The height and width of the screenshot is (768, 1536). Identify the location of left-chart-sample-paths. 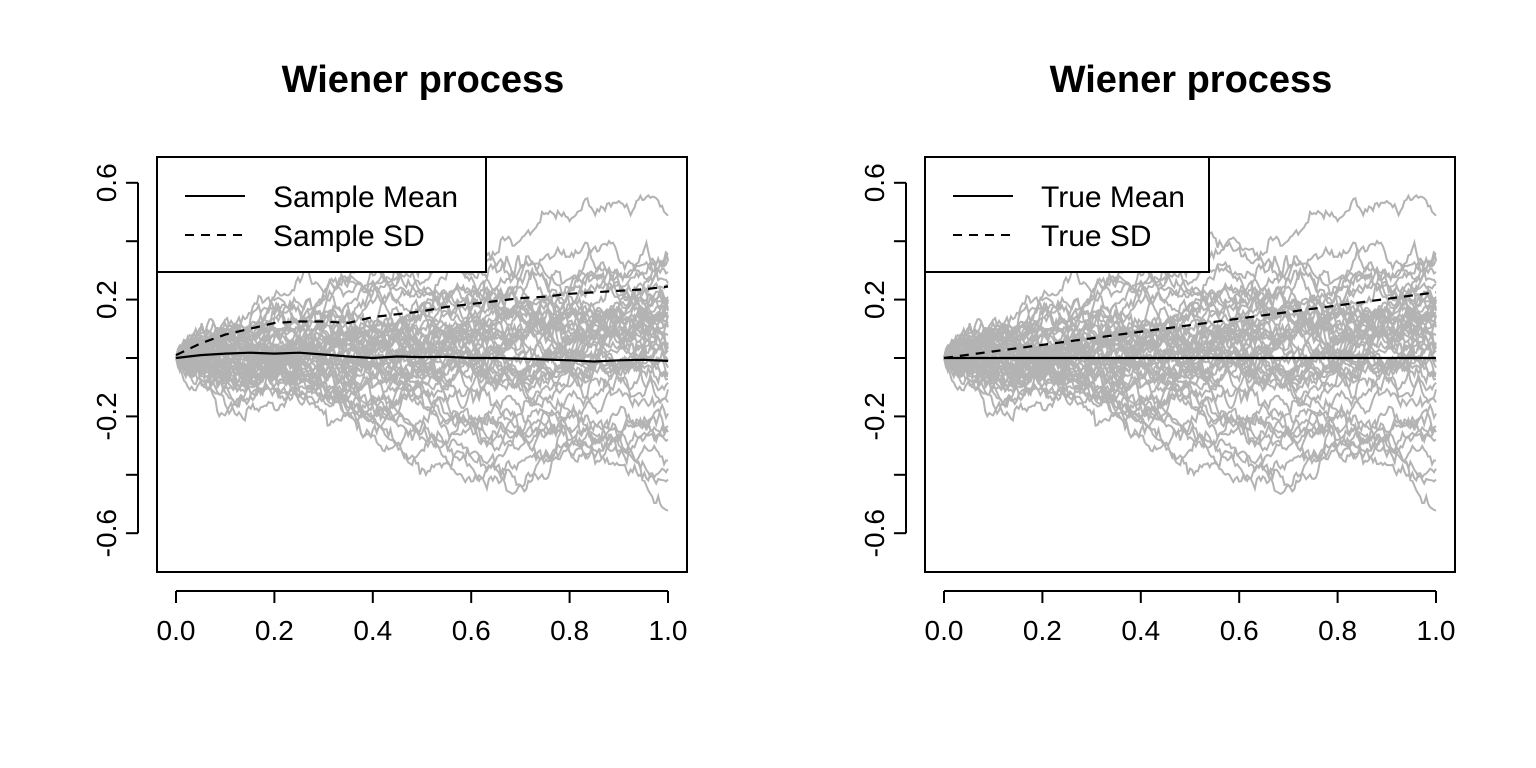
(422, 352).